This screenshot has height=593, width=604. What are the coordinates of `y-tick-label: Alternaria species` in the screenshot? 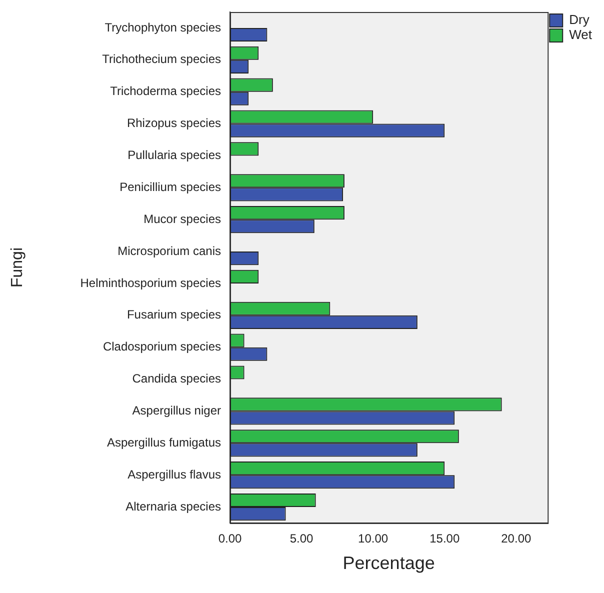 It's located at (173, 506).